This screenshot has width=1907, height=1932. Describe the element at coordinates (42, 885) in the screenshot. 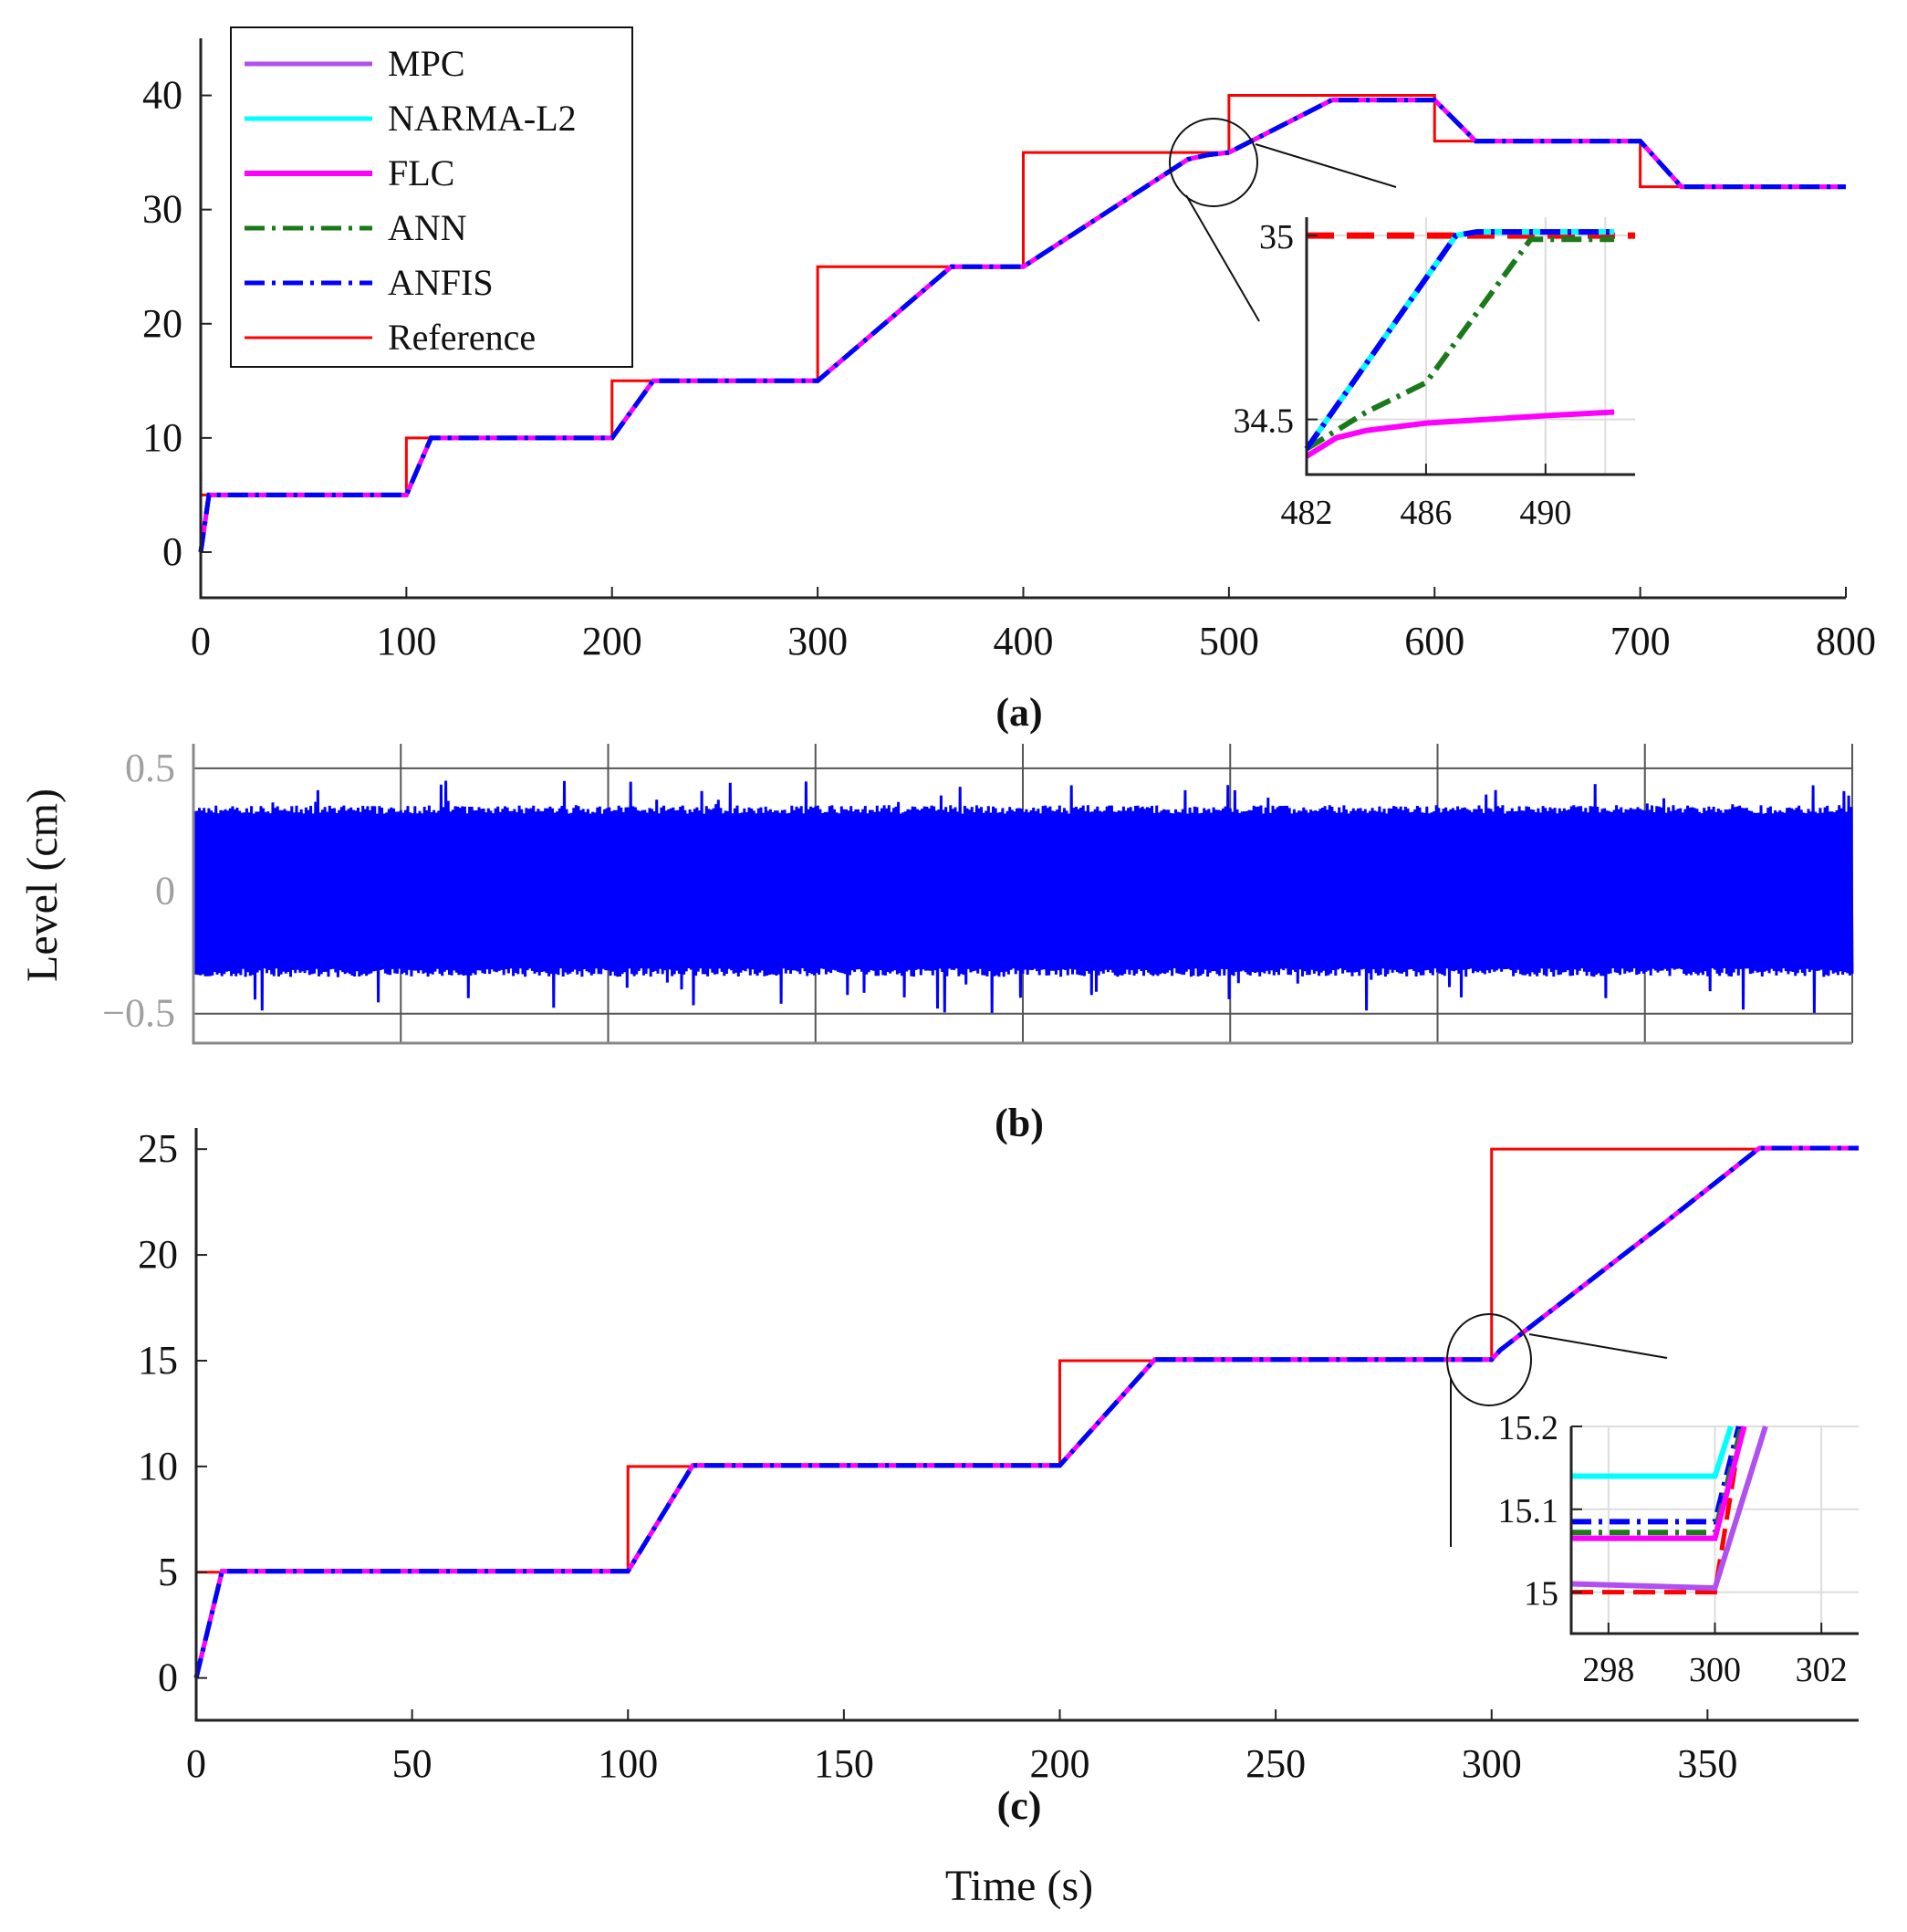

I see `y-axis-label: Level (cm)` at that location.